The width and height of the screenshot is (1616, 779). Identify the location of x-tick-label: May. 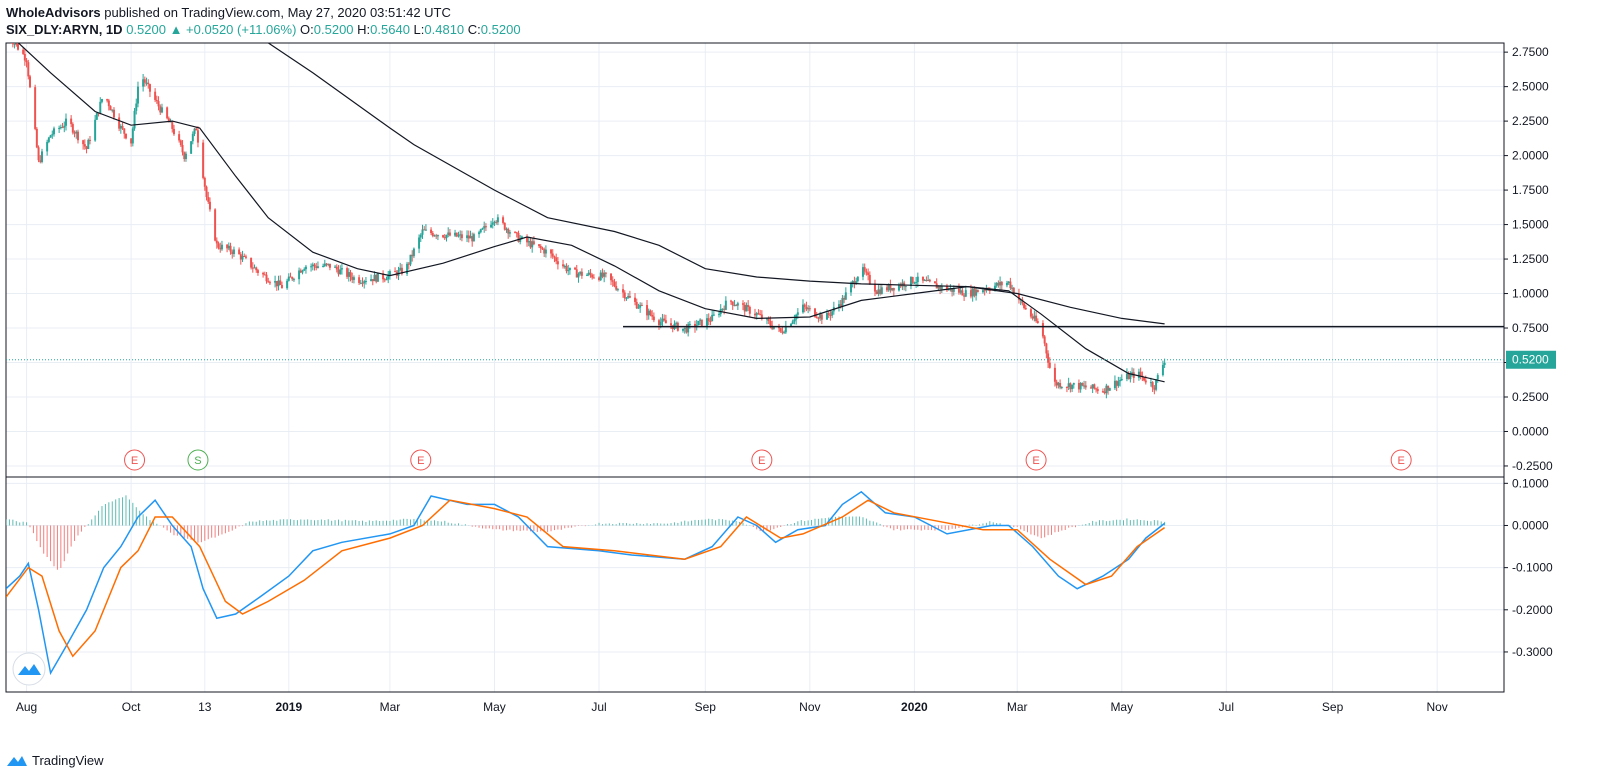
(1121, 707).